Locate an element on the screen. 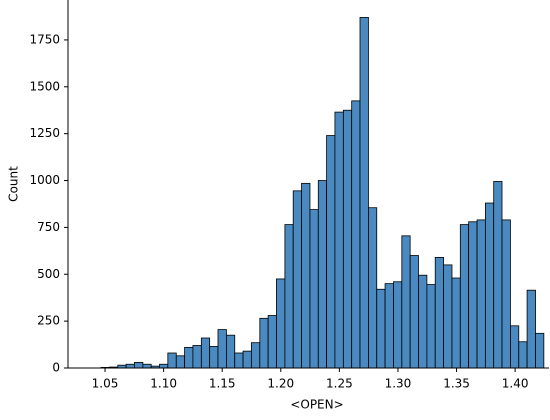 This screenshot has height=420, width=550. y-tick-label: 1500 is located at coordinates (44, 86).